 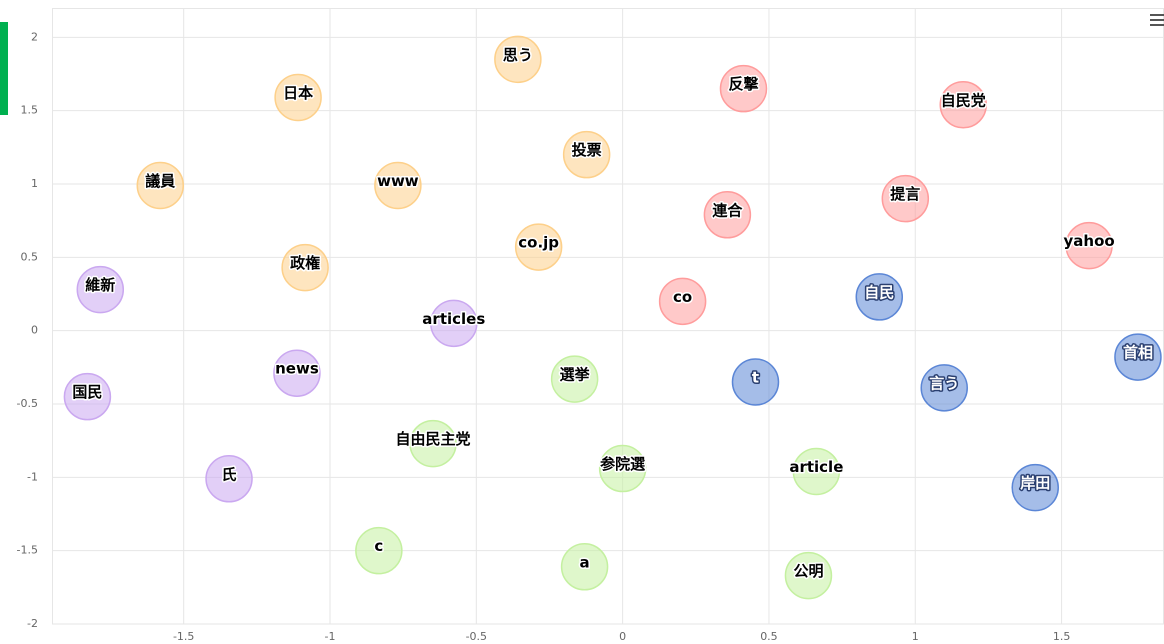 What do you see at coordinates (743, 84) in the screenshot?
I see `point-label: 反撃` at bounding box center [743, 84].